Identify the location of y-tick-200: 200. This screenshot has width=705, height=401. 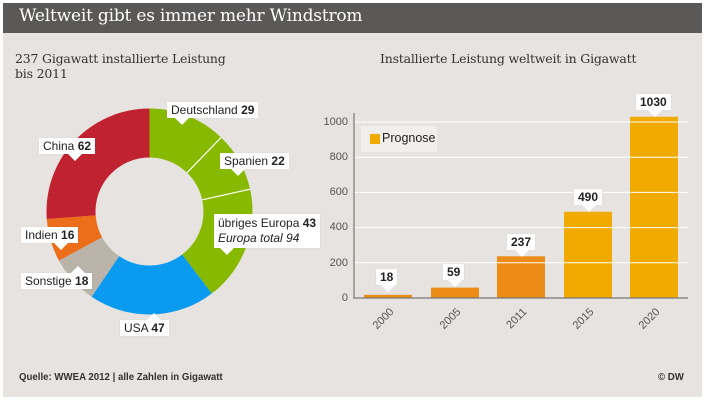
(338, 263).